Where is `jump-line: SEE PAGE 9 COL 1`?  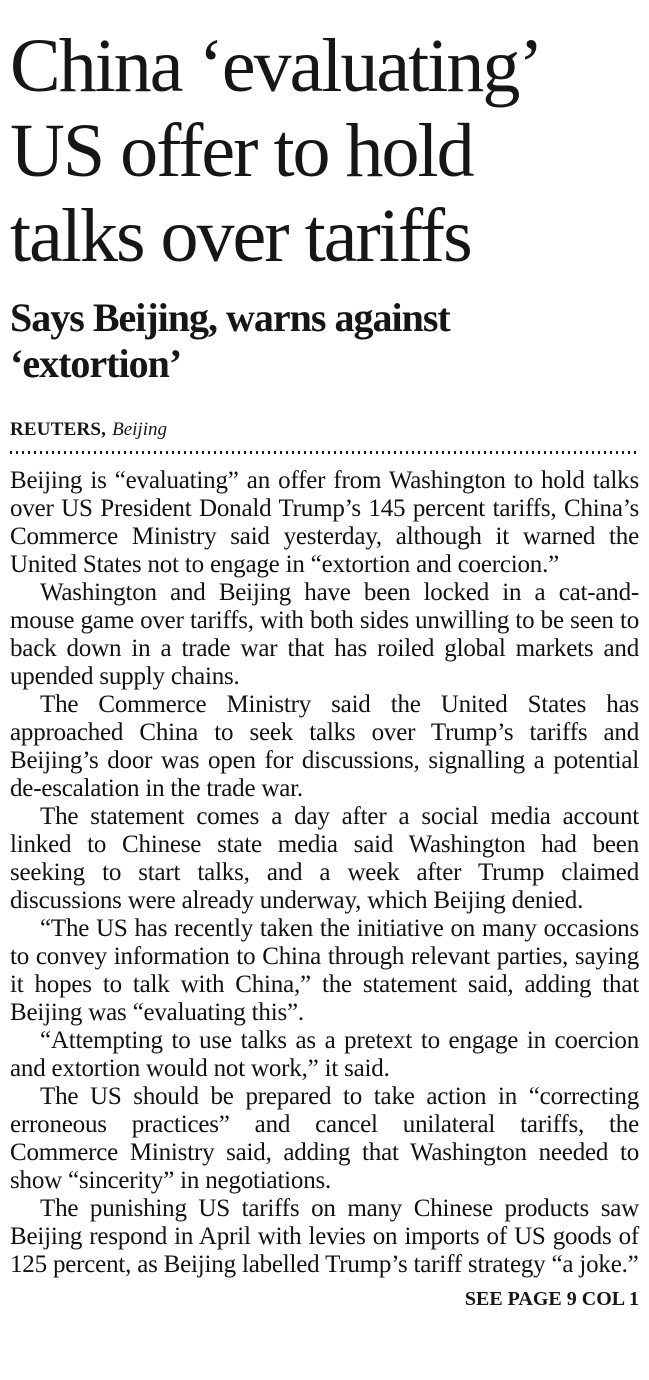 jump-line: SEE PAGE 9 COL 1 is located at coordinates (551, 1299).